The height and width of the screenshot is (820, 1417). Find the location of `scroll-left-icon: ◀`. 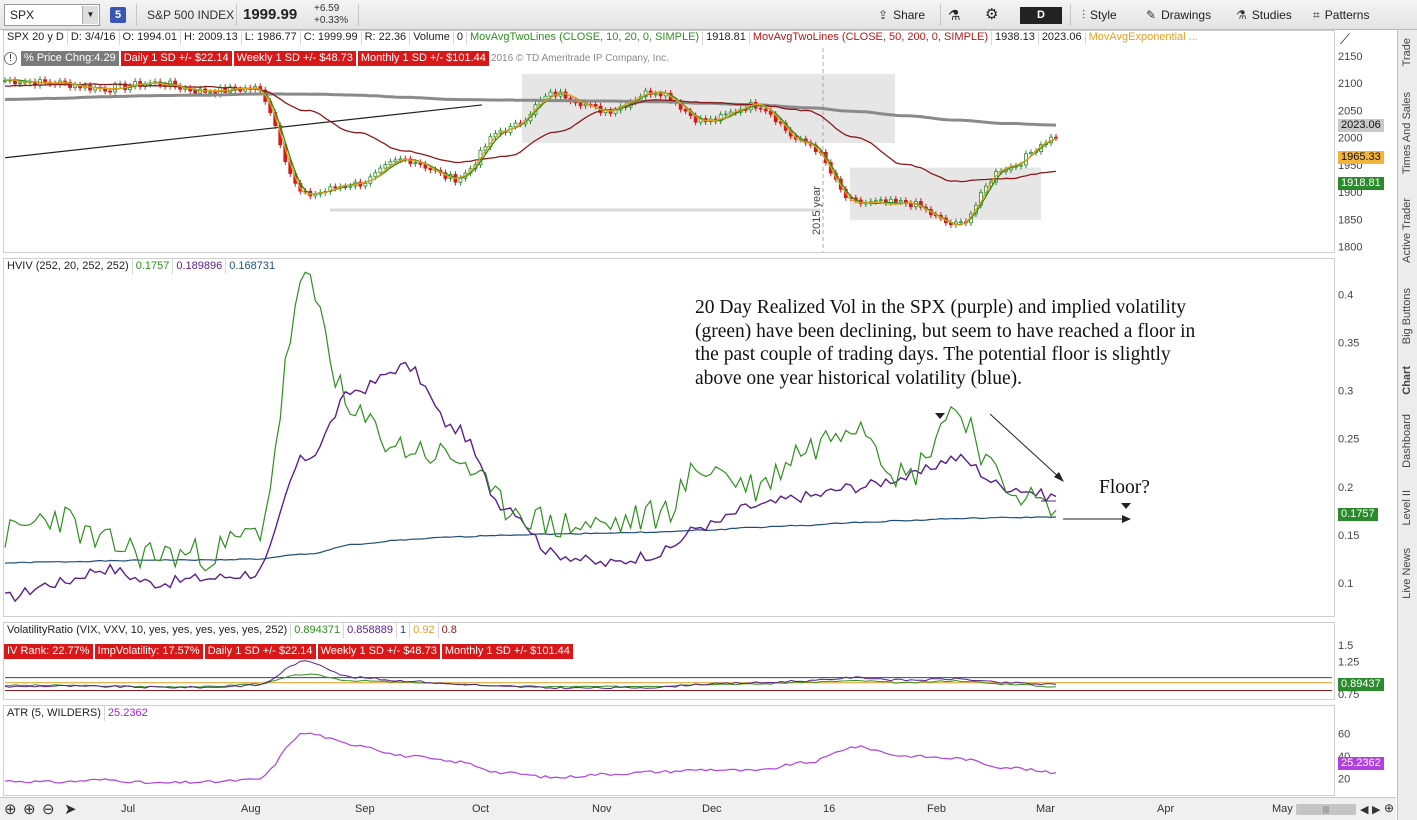

scroll-left-icon: ◀ is located at coordinates (1364, 810).